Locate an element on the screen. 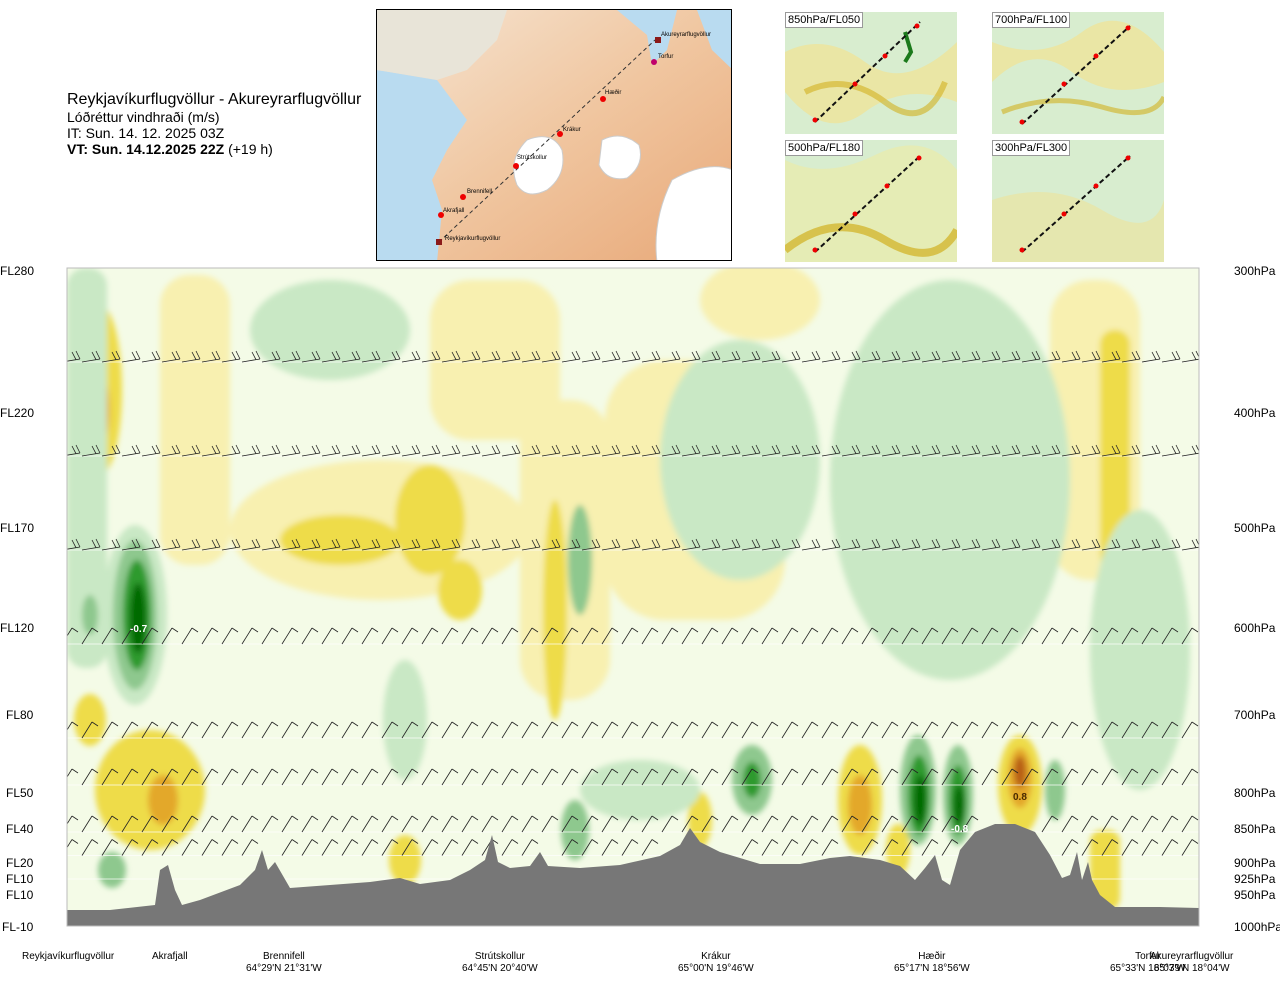 This screenshot has height=981, width=1280. left-label-fl170: FL170 is located at coordinates (17, 528).